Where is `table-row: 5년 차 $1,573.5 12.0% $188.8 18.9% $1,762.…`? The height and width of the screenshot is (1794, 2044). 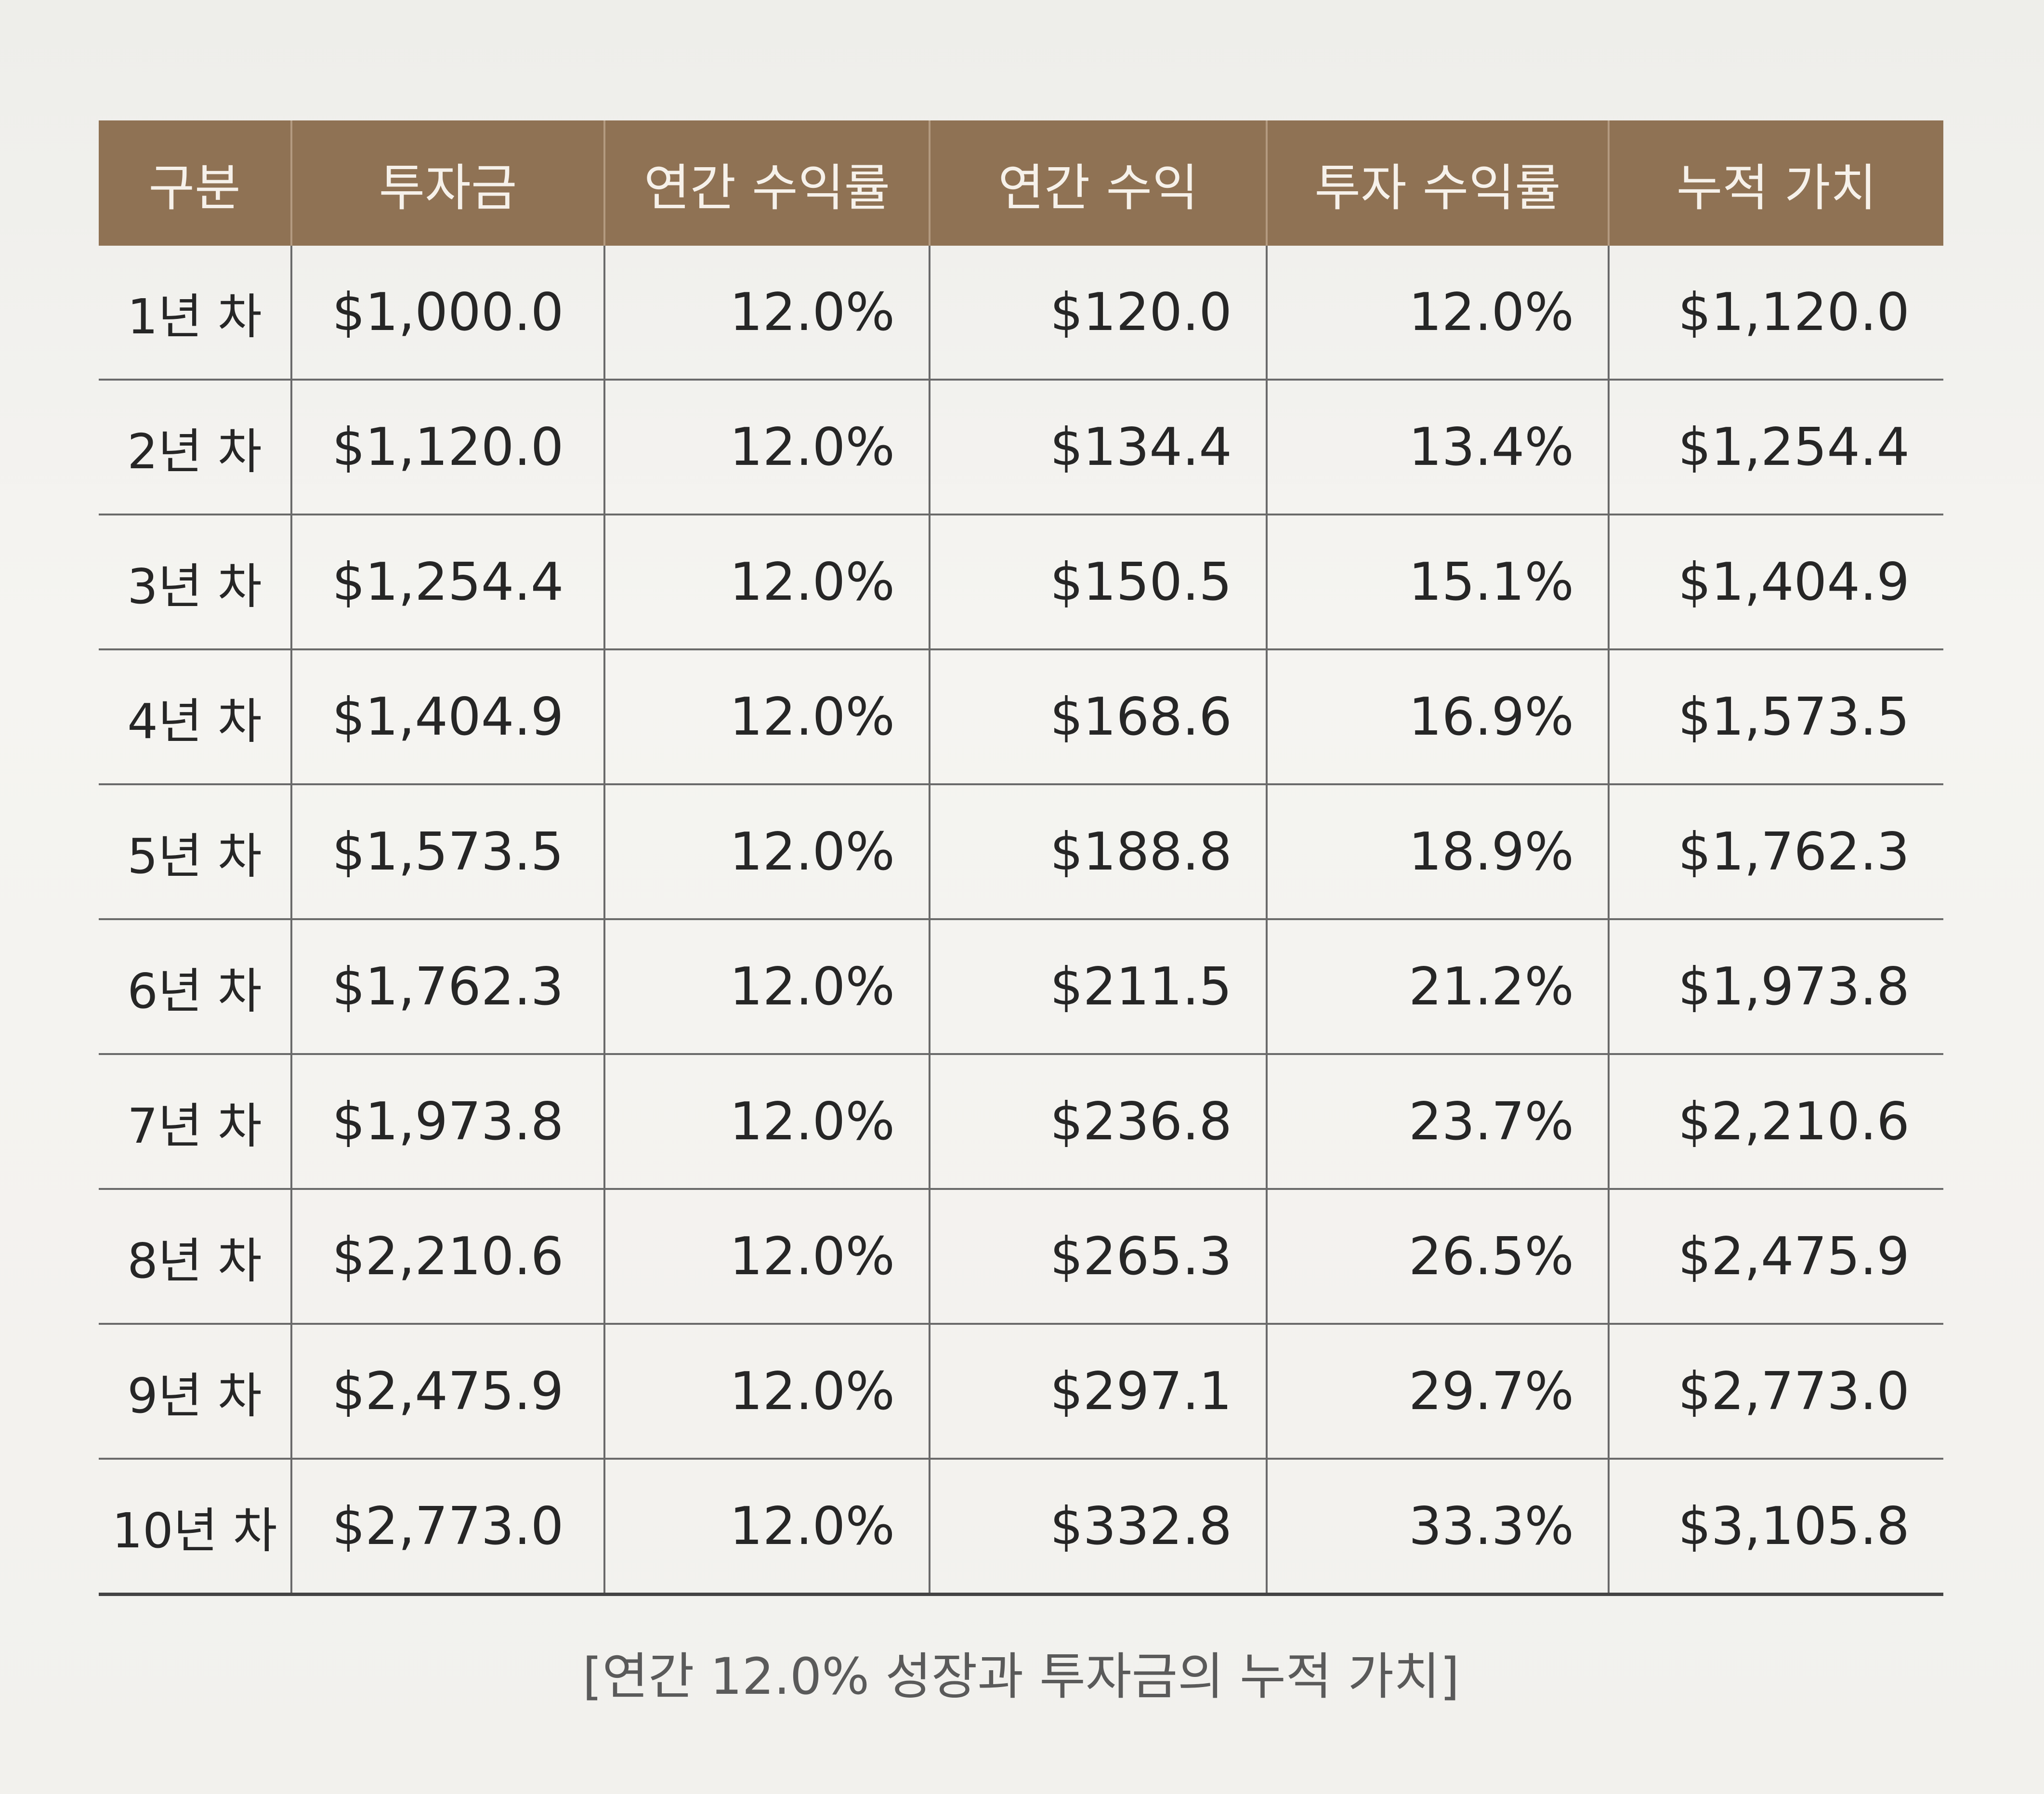
table-row: 5년 차 $1,573.5 12.0% $188.8 18.9% $1,762.… is located at coordinates (1021, 852).